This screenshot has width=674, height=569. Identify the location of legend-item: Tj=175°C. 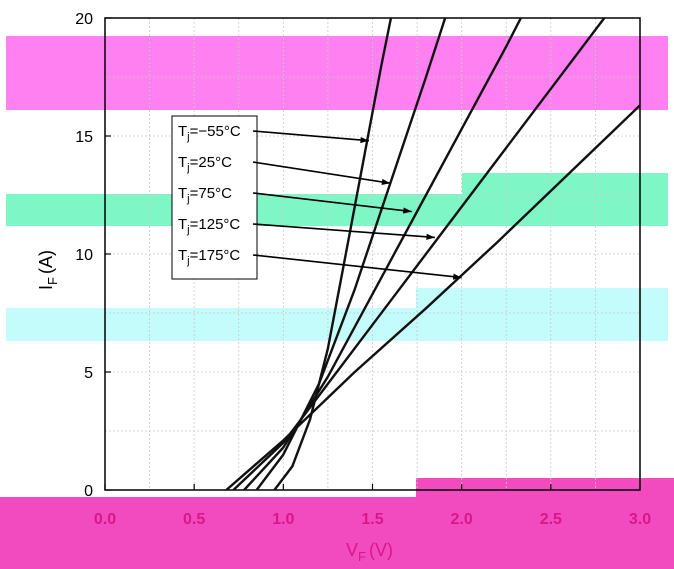
(209, 257).